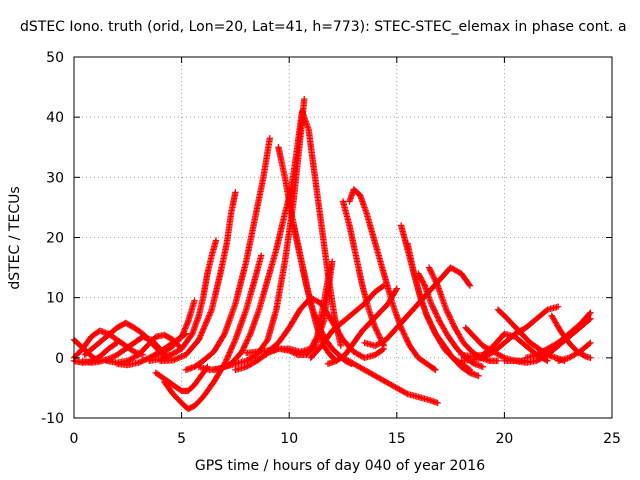 The width and height of the screenshot is (640, 480). Describe the element at coordinates (74, 439) in the screenshot. I see `x-tick-label: 0` at that location.